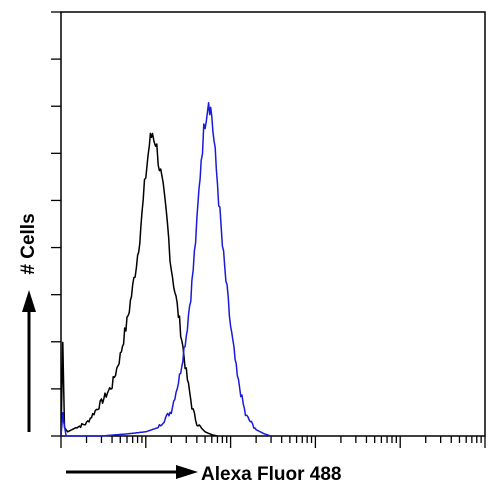 This screenshot has width=496, height=504. I want to click on x-axis-ticks, so click(273, 442).